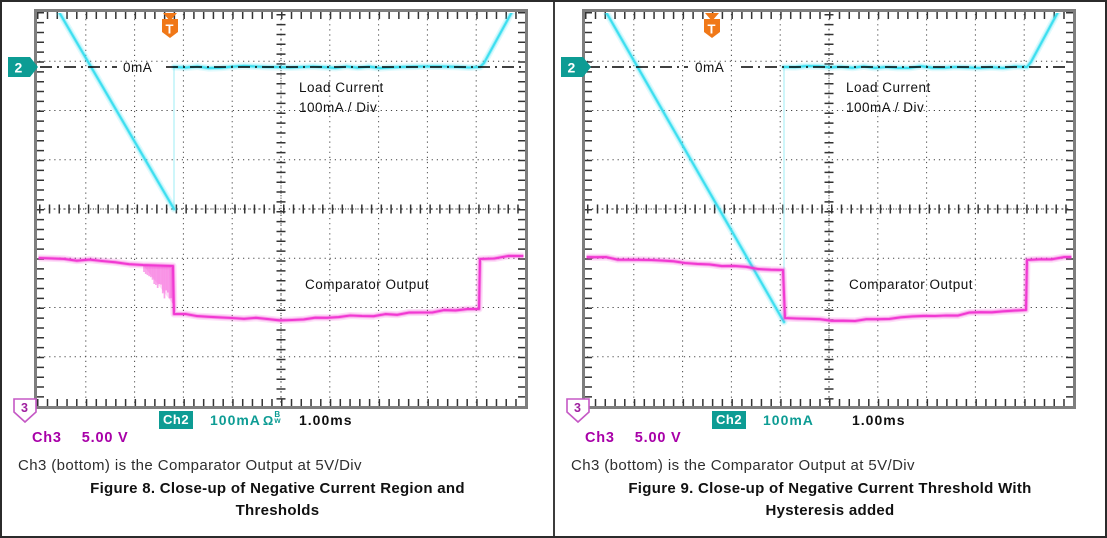 The image size is (1107, 538). I want to click on ohm-coupling-icon: Ω, so click(268, 420).